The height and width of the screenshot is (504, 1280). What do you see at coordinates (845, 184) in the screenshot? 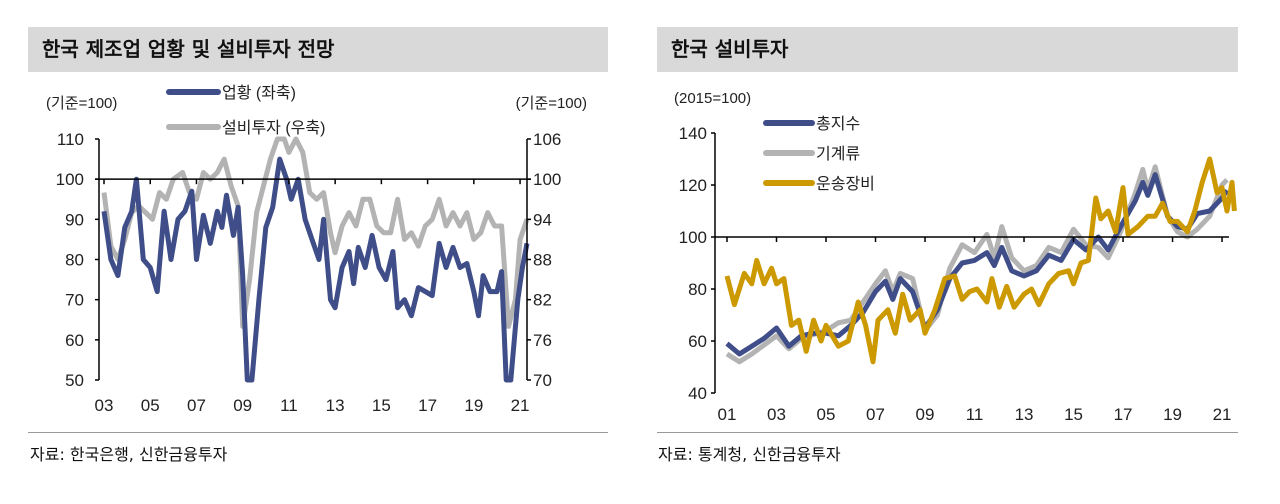
I see `legend-label: 운송장비` at bounding box center [845, 184].